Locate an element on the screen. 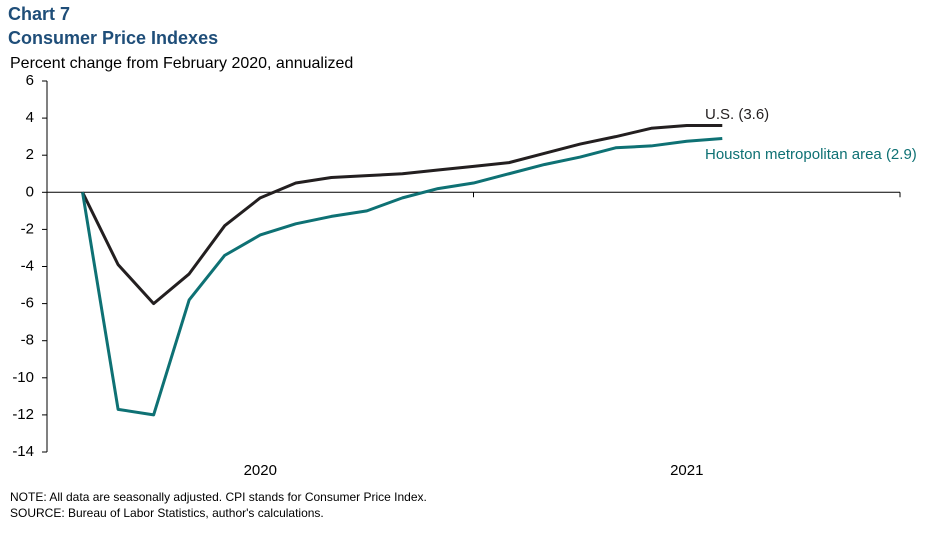 This screenshot has width=949, height=541. y-tick-label: -8 is located at coordinates (27, 340).